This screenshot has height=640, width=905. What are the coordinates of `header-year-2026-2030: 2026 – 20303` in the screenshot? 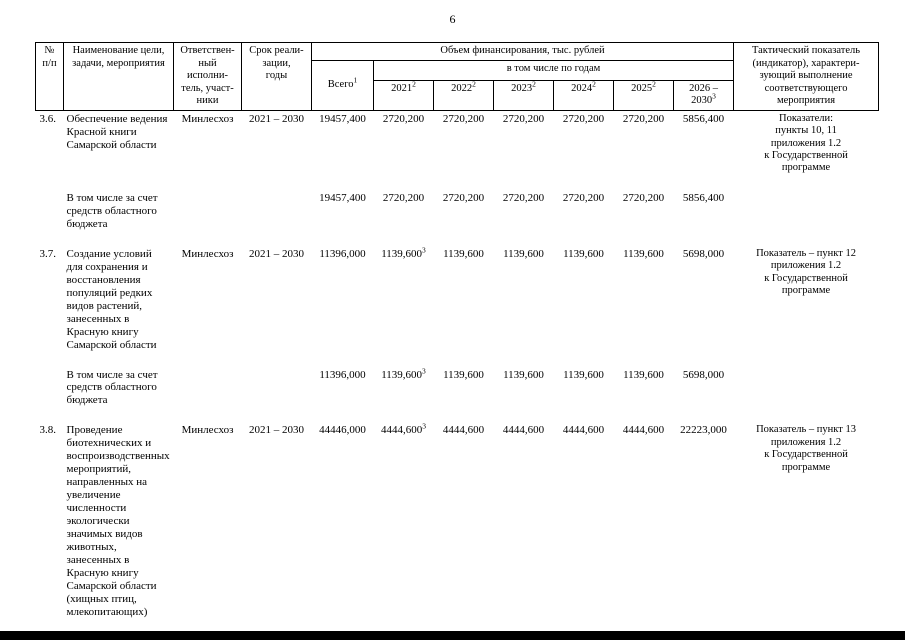 It's located at (703, 95).